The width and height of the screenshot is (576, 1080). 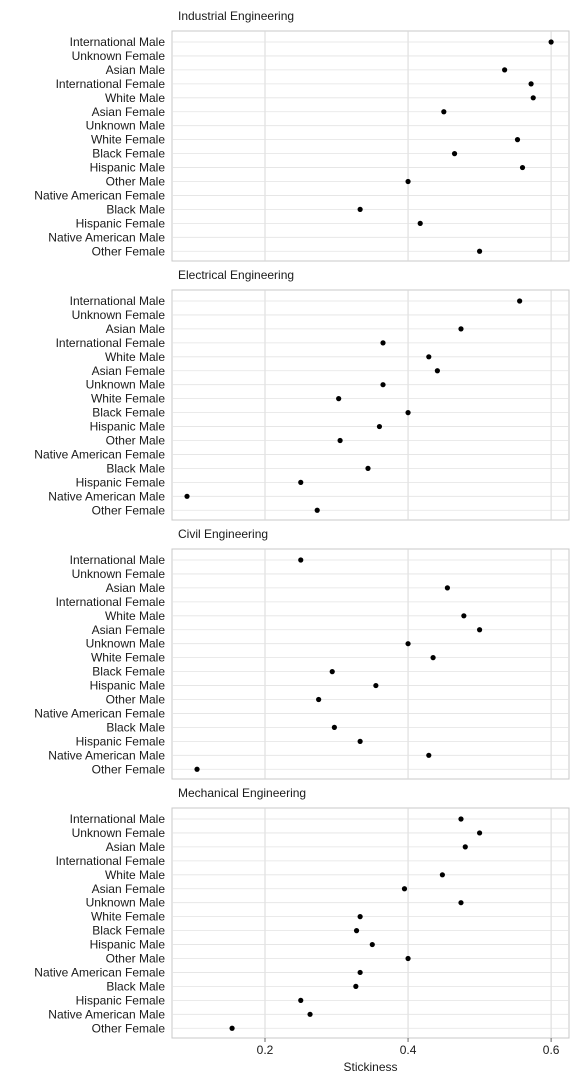 I want to click on panel-title: Electrical Engineering, so click(x=236, y=275).